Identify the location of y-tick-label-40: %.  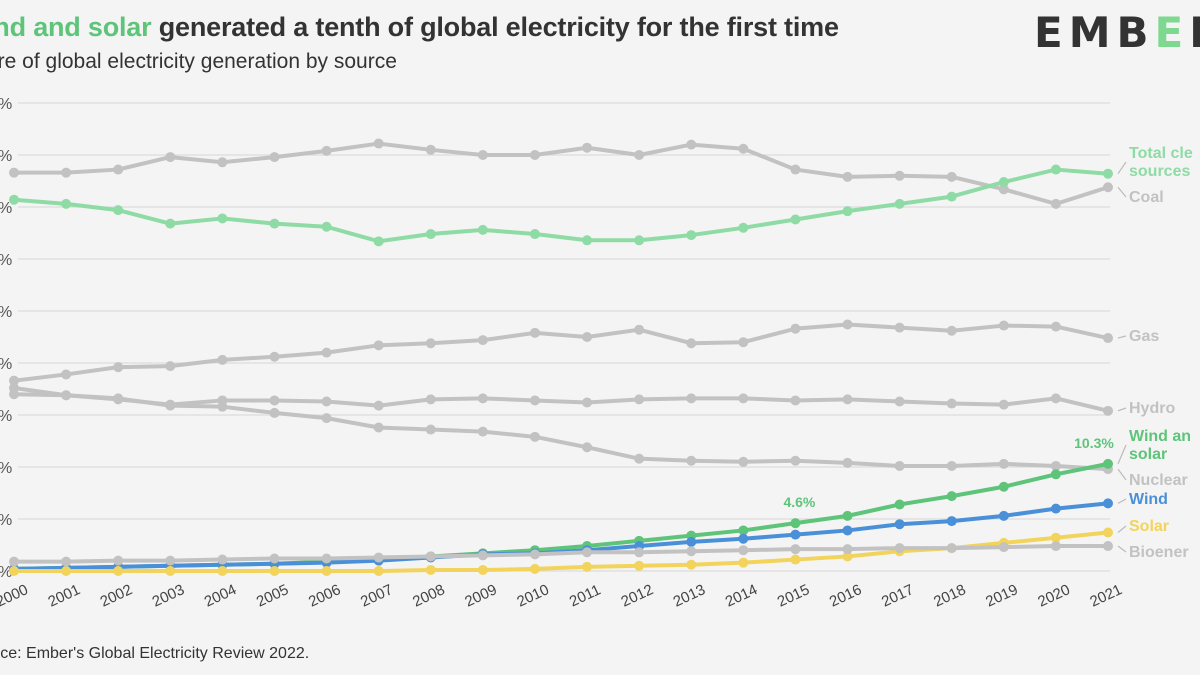
(6, 156).